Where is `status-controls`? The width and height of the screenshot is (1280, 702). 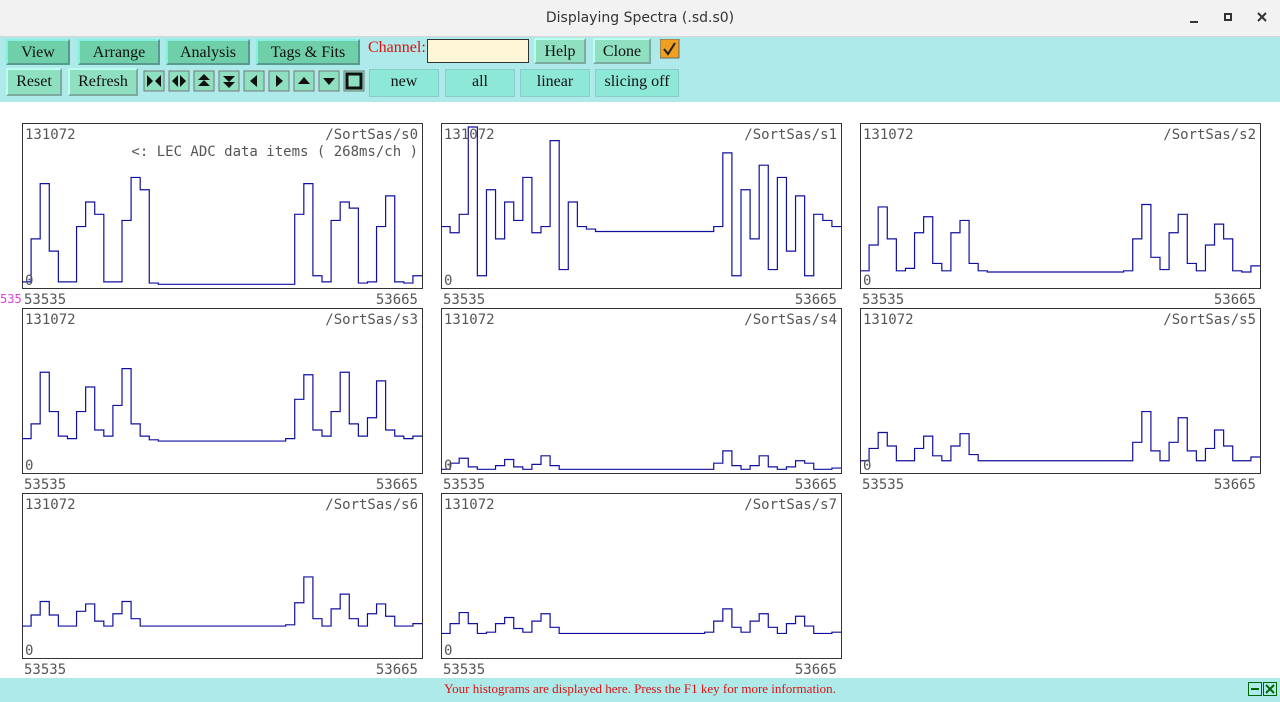
status-controls is located at coordinates (1263, 689).